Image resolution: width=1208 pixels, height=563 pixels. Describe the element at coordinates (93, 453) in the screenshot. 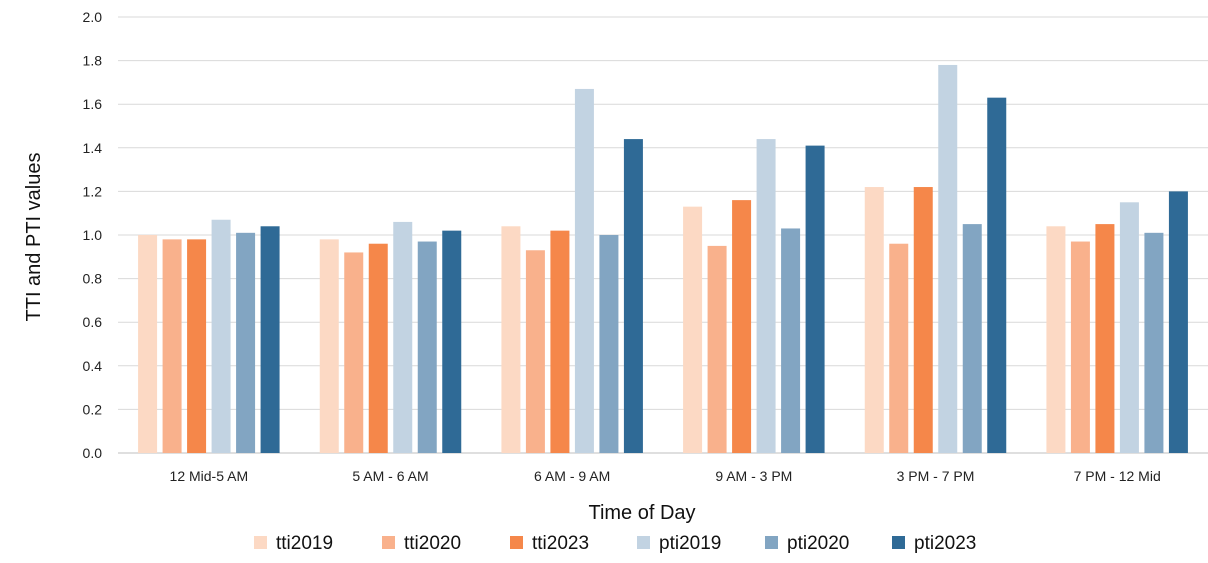

I see `y-tick-label: 0.0` at that location.